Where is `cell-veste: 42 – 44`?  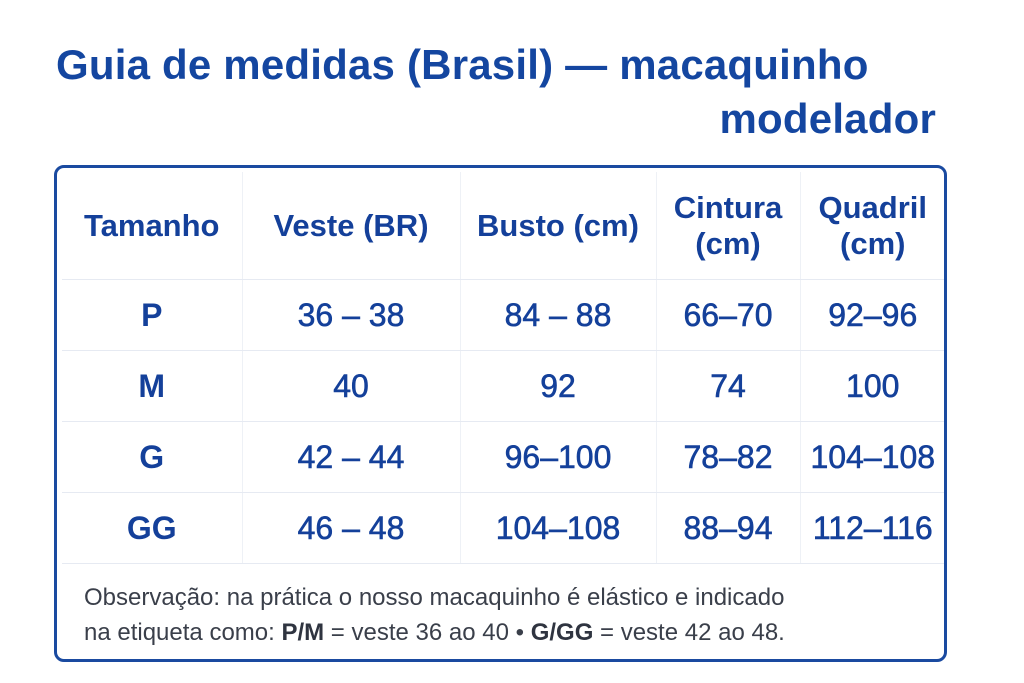
cell-veste: 42 – 44 is located at coordinates (350, 457).